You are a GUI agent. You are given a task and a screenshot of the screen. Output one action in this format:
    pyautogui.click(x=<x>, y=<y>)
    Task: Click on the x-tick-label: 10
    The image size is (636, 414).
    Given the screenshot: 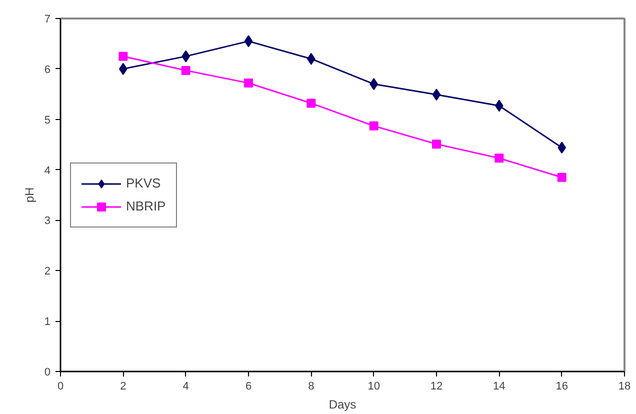 What is the action you would take?
    pyautogui.click(x=374, y=386)
    